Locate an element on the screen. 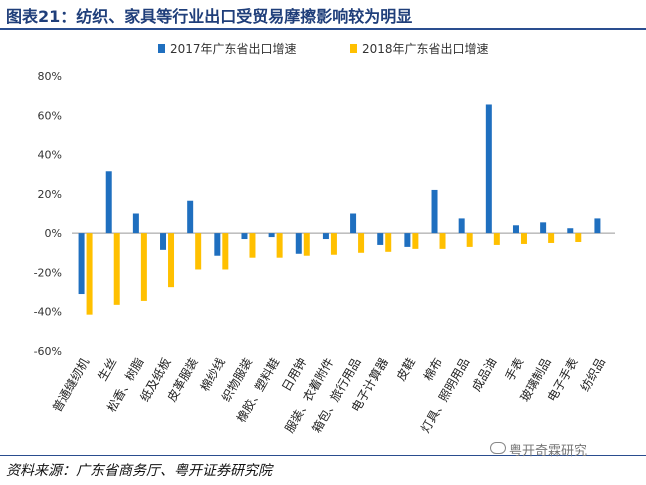 The height and width of the screenshot is (485, 646). y-tick-label: 40% is located at coordinates (50, 155).